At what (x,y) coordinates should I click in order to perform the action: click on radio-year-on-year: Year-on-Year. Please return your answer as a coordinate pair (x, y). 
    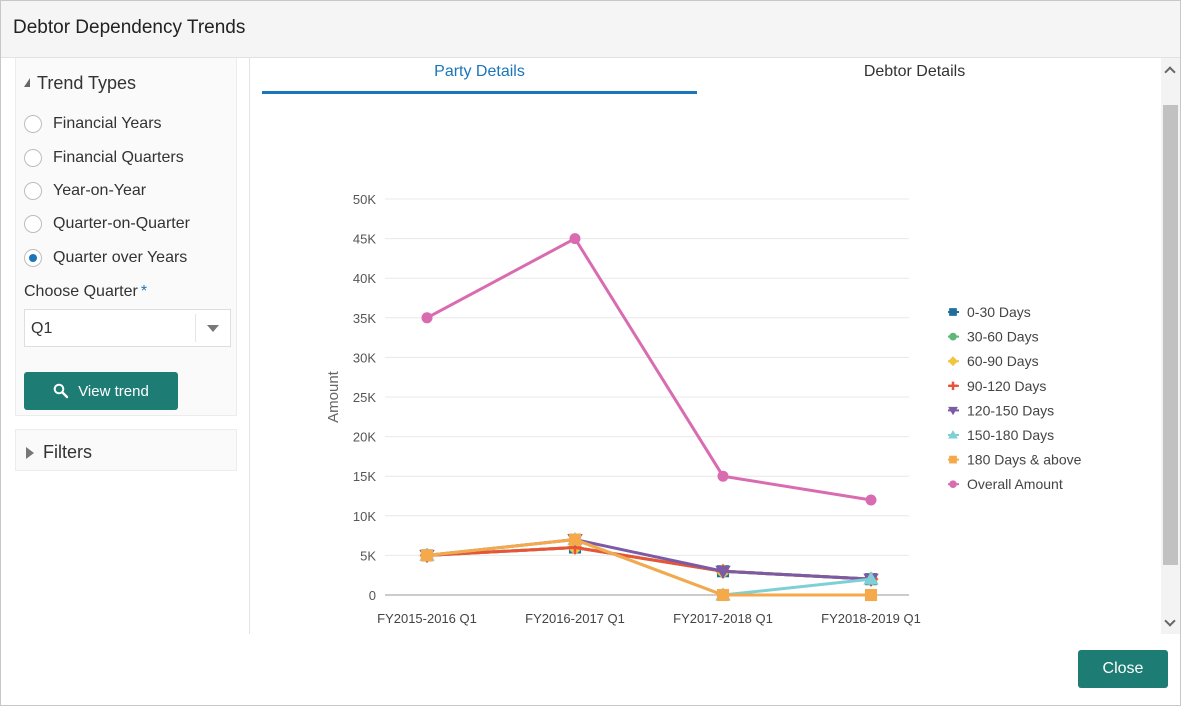
    Looking at the image, I should click on (85, 191).